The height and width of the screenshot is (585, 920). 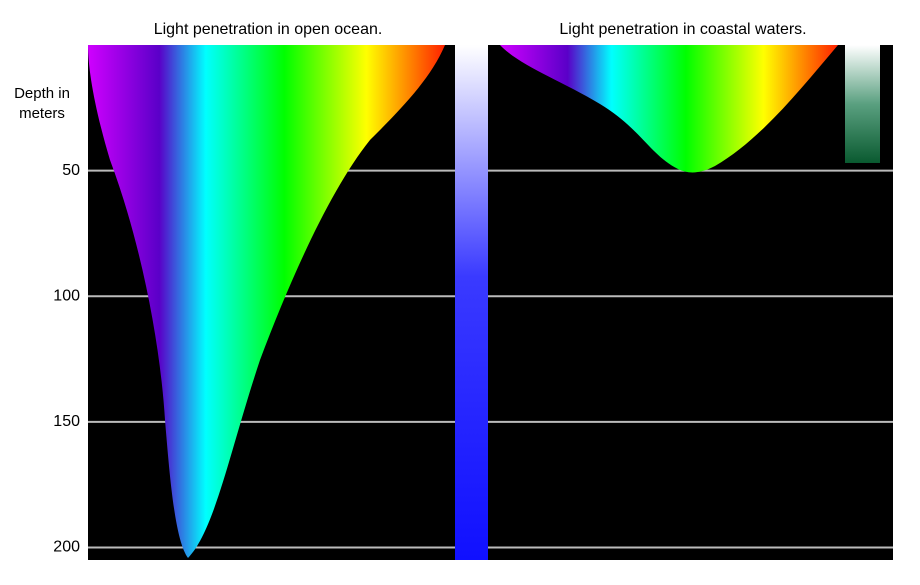 What do you see at coordinates (42, 103) in the screenshot?
I see `axis-label: Depth in meters` at bounding box center [42, 103].